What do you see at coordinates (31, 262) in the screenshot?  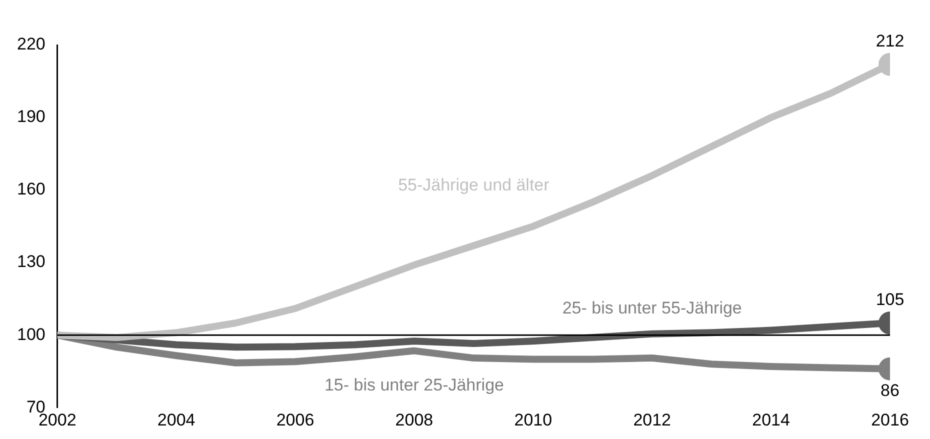 I see `y-tick-label: 130` at bounding box center [31, 262].